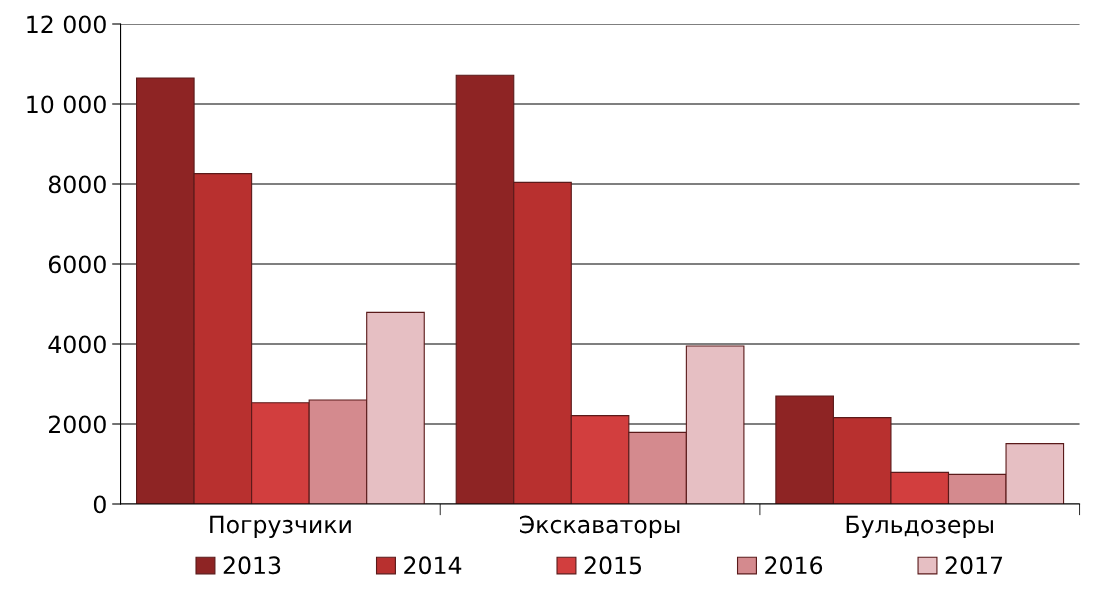  What do you see at coordinates (613, 565) in the screenshot?
I see `legend-label: 2015` at bounding box center [613, 565].